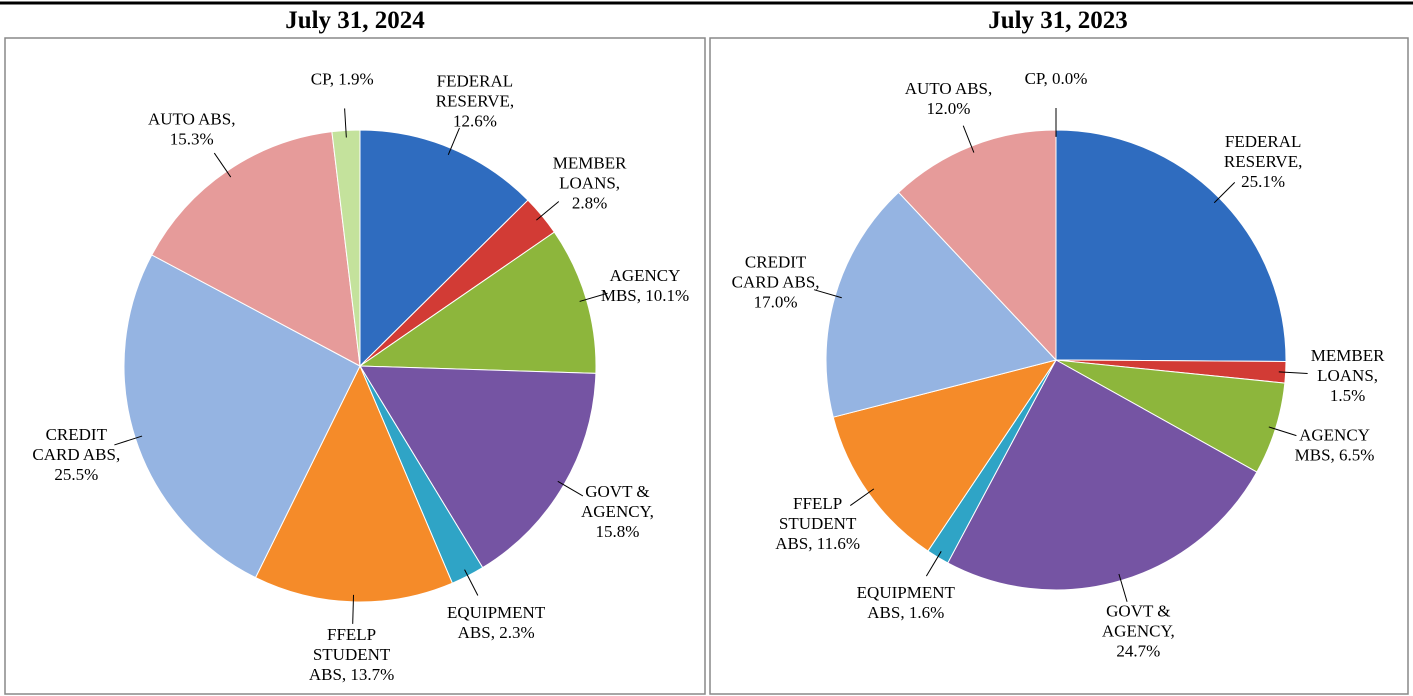 This screenshot has height=696, width=1413. Describe the element at coordinates (475, 100) in the screenshot. I see `data-label: FEDERAL RESERVE, 12.6%` at that location.